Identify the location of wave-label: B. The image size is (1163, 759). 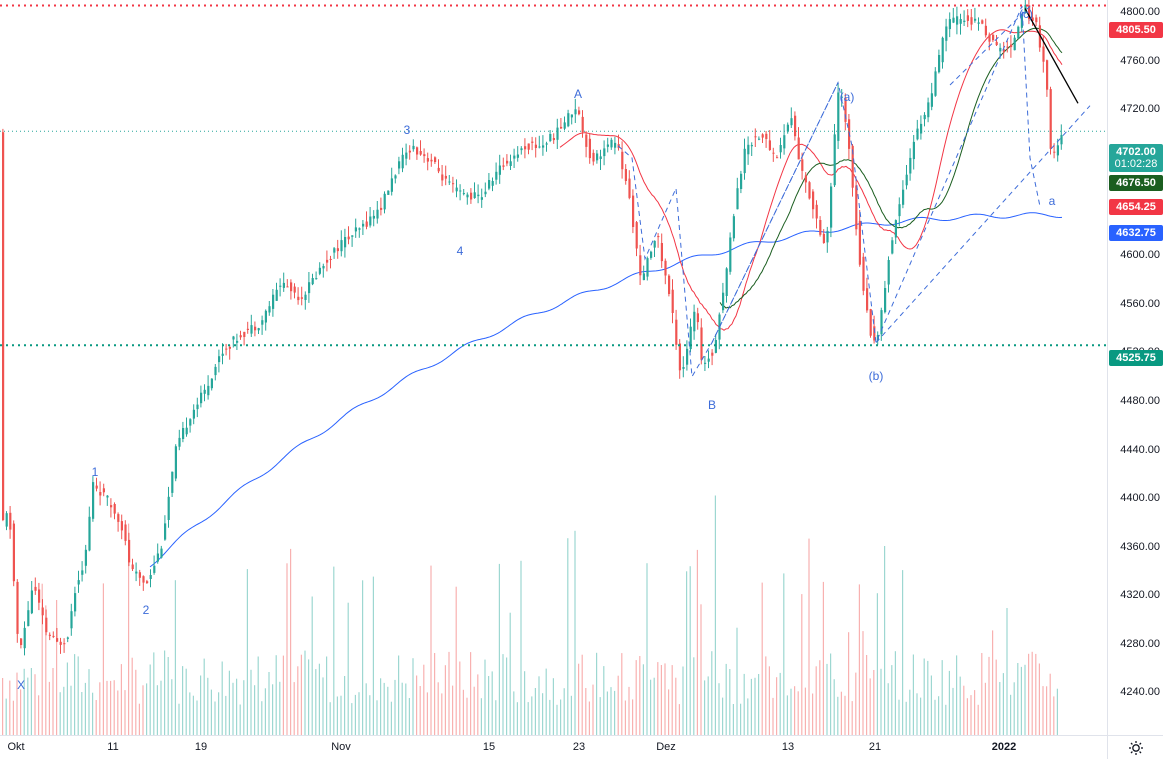
(712, 405).